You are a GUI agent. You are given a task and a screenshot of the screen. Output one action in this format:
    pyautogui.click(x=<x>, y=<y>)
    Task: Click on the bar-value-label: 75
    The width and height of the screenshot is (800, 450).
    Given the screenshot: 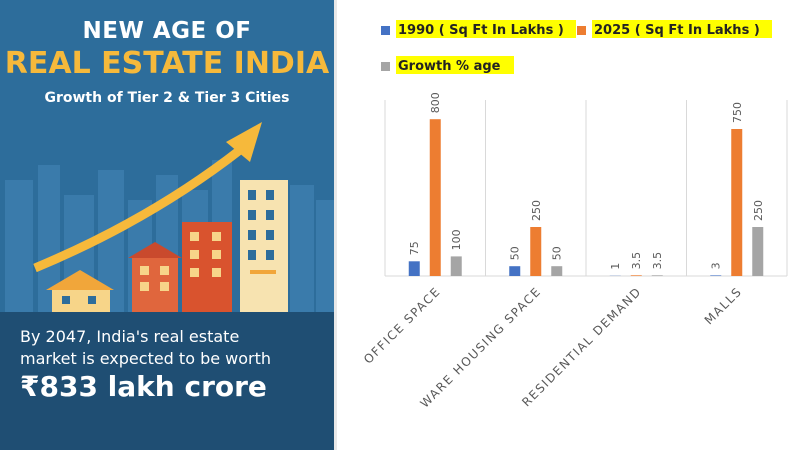 What is the action you would take?
    pyautogui.click(x=414, y=248)
    